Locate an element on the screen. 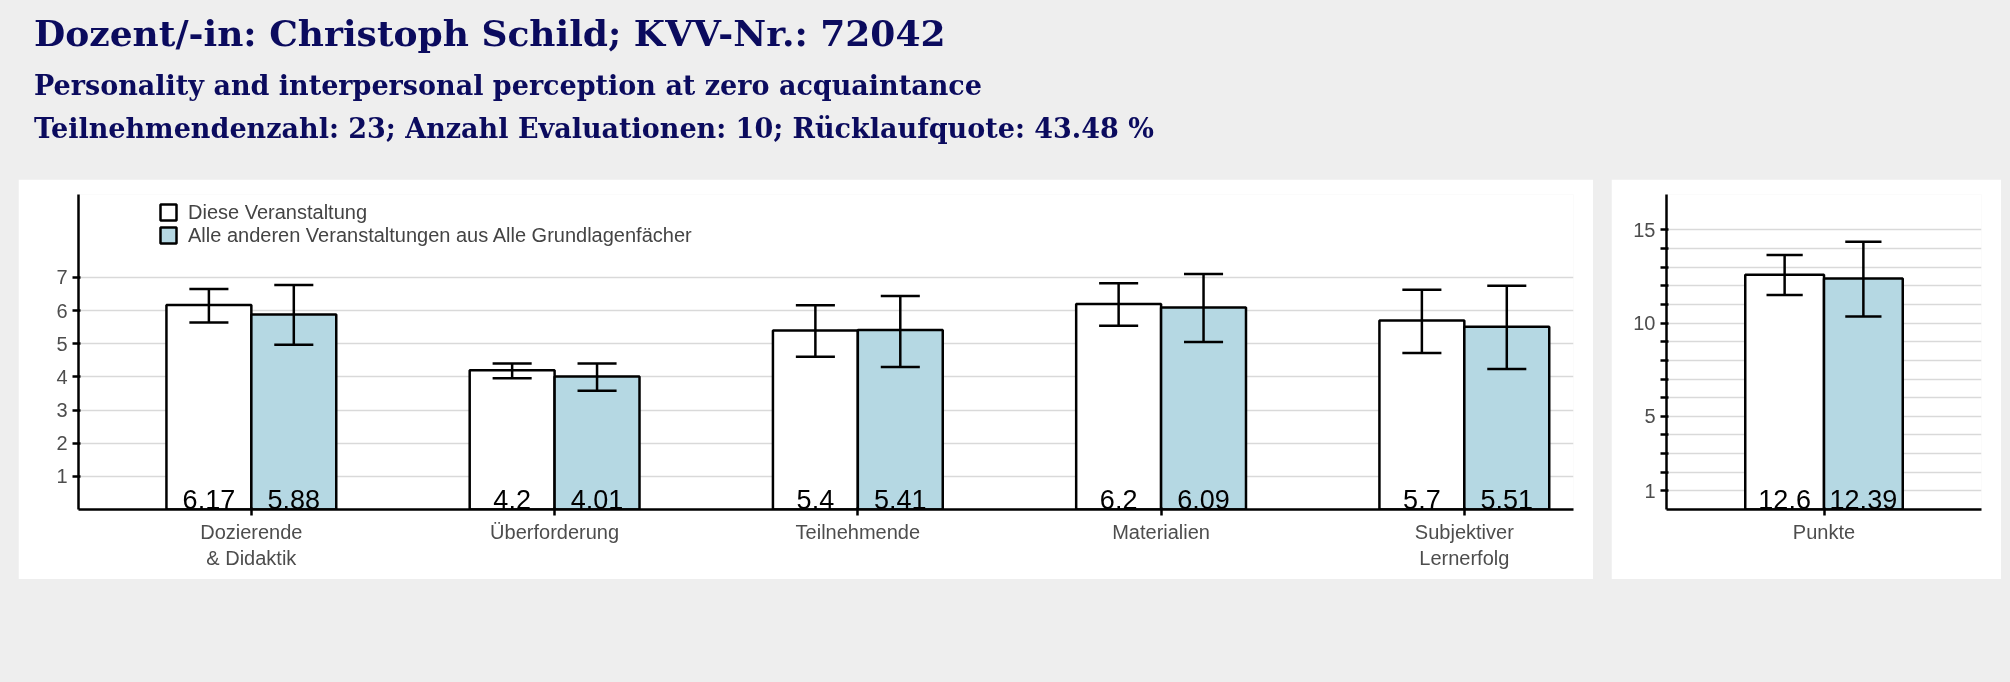  legend-label: Diese Veranstaltung is located at coordinates (278, 212).